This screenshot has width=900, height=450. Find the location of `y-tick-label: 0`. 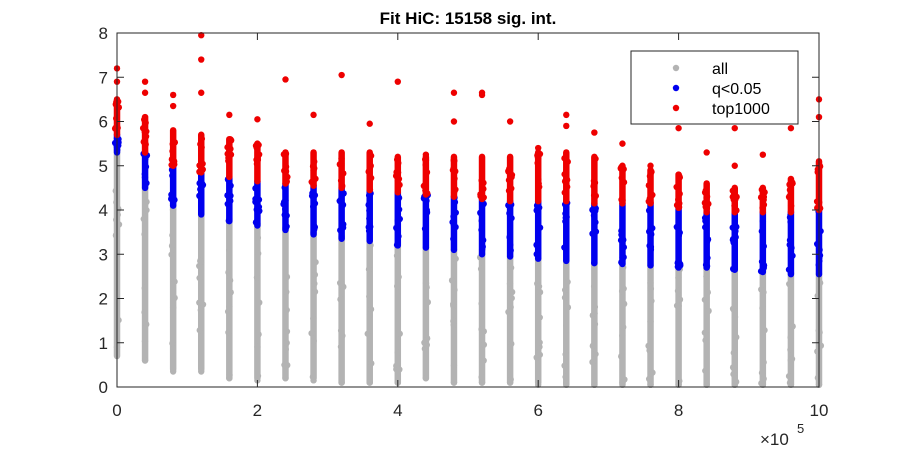

y-tick-label: 0 is located at coordinates (103, 387).